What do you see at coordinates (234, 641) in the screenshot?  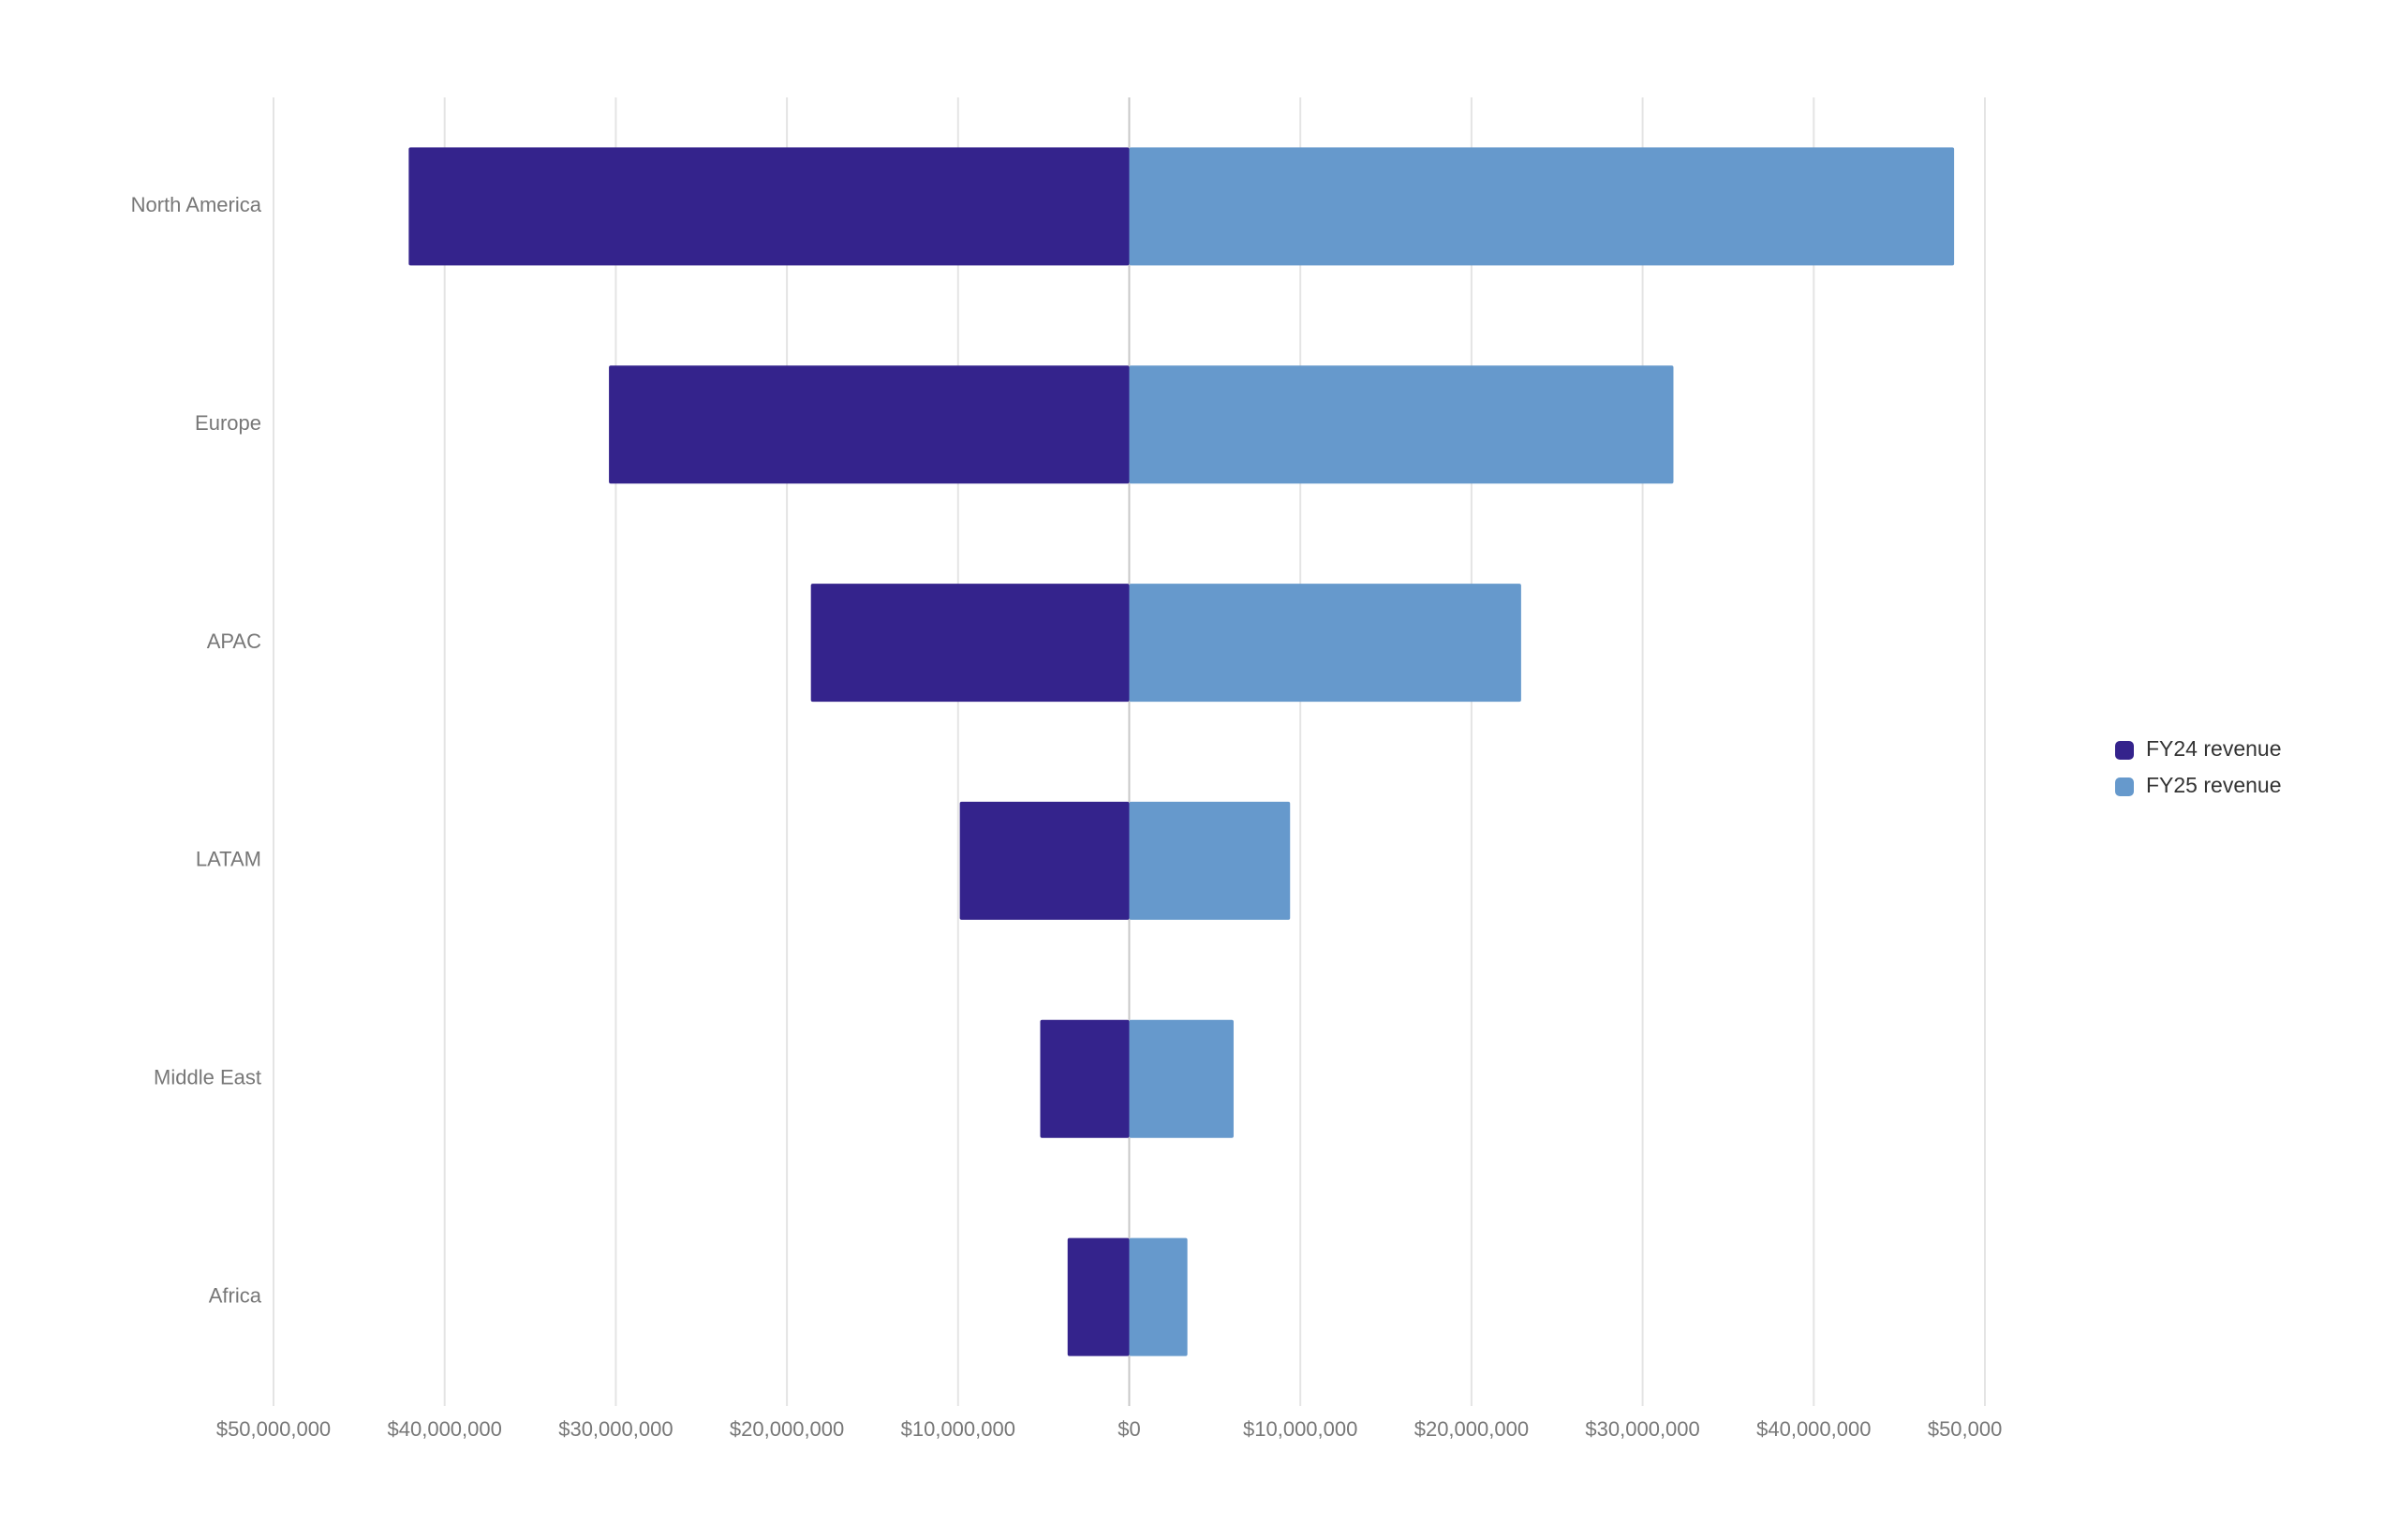 I see `category-label: APAC` at bounding box center [234, 641].